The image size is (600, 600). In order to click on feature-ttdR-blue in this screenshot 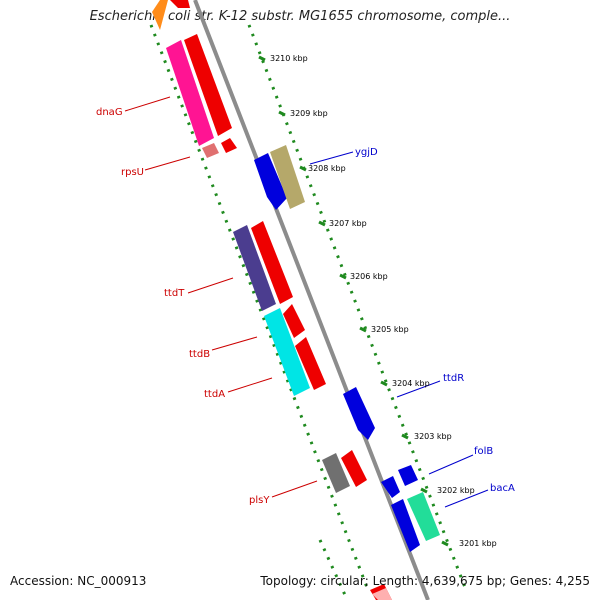, I will do `click(359, 413)`.